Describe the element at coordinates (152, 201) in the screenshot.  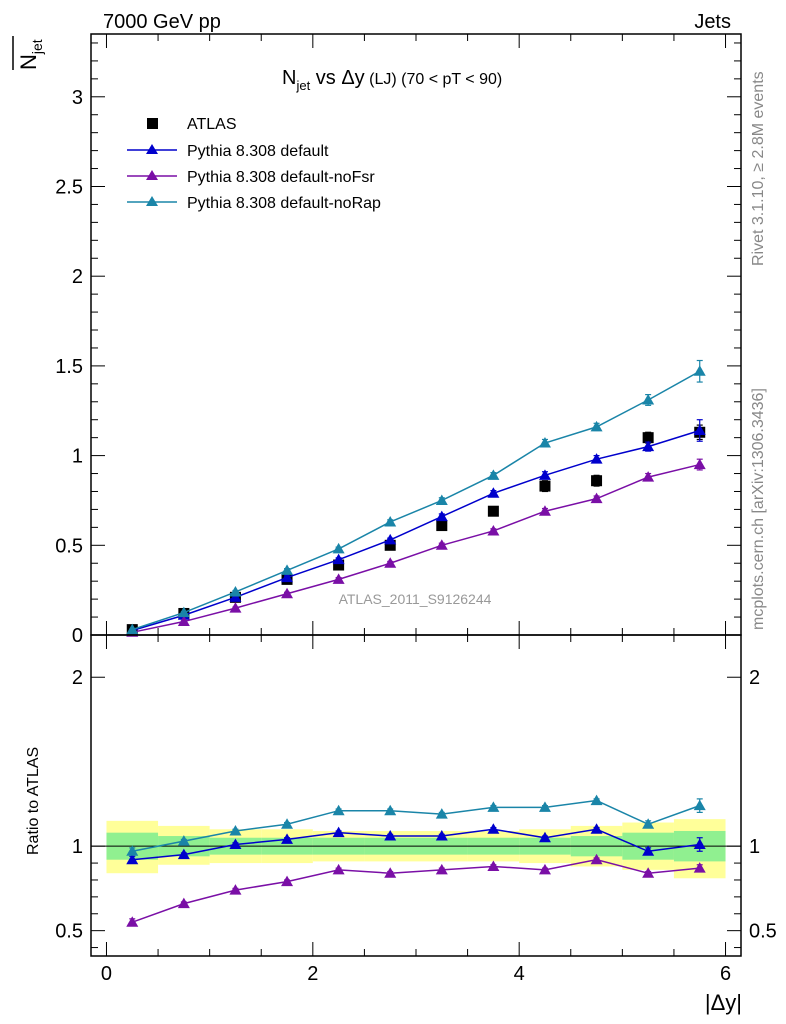
I see `legend-marker-norap` at that location.